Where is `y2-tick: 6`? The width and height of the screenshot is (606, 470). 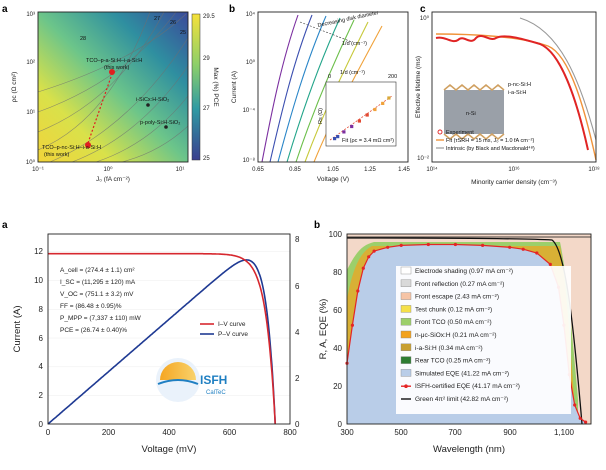
y2-tick: 6 is located at coordinates (297, 286).